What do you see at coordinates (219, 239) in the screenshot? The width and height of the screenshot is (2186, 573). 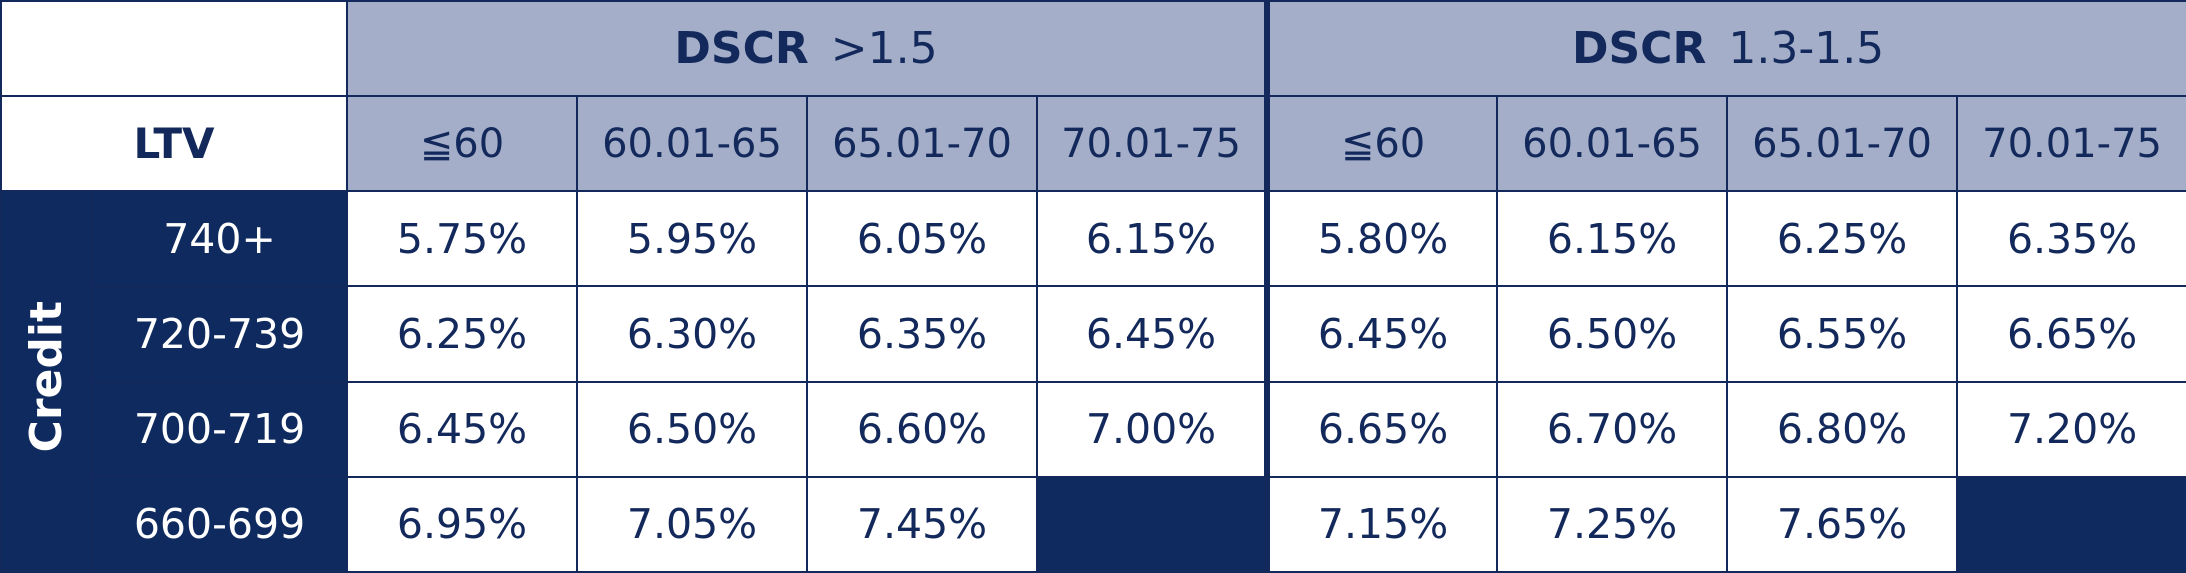 I see `credit-score: 740+` at bounding box center [219, 239].